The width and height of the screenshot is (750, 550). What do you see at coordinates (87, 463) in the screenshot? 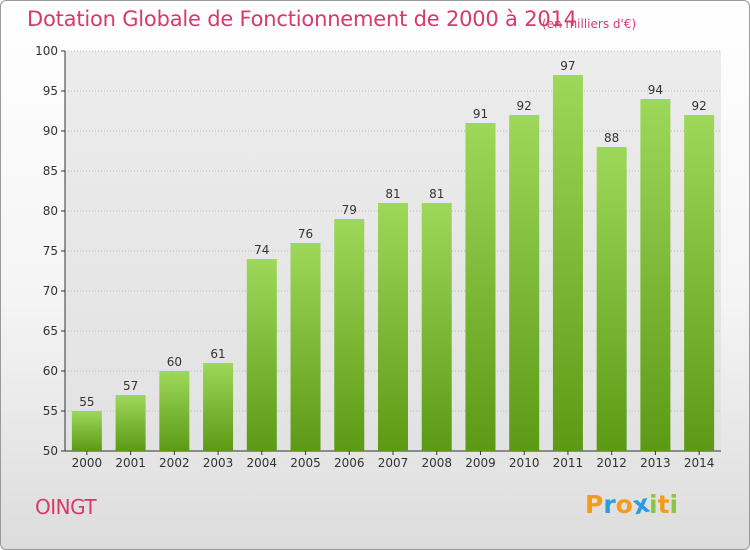
I see `x-tick-label: 2000` at bounding box center [87, 463].